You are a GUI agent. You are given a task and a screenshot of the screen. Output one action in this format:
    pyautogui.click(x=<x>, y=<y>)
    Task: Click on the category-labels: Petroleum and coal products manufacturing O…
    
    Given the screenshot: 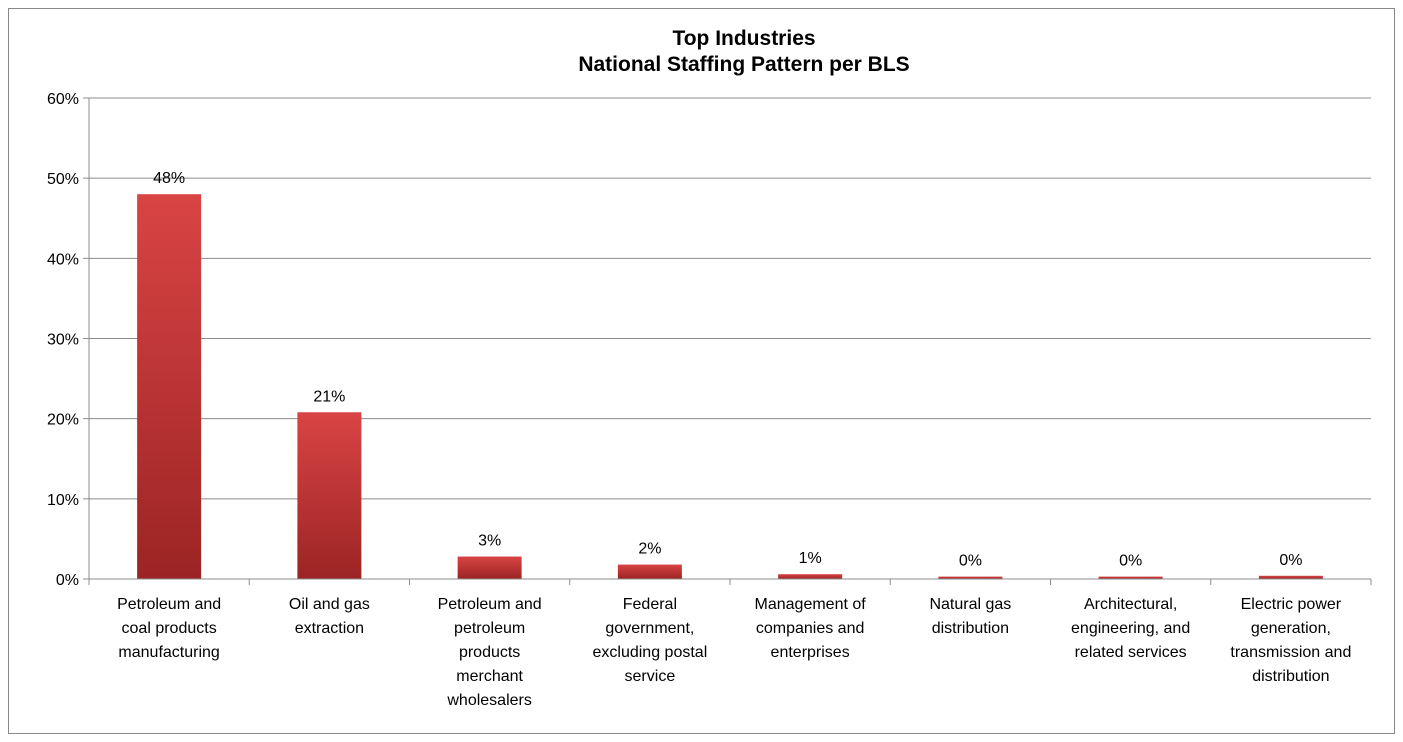 What is the action you would take?
    pyautogui.click(x=734, y=652)
    